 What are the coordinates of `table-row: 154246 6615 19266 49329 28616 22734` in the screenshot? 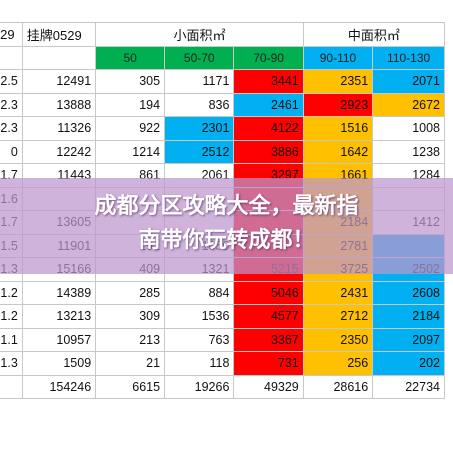 It's located at (222, 386).